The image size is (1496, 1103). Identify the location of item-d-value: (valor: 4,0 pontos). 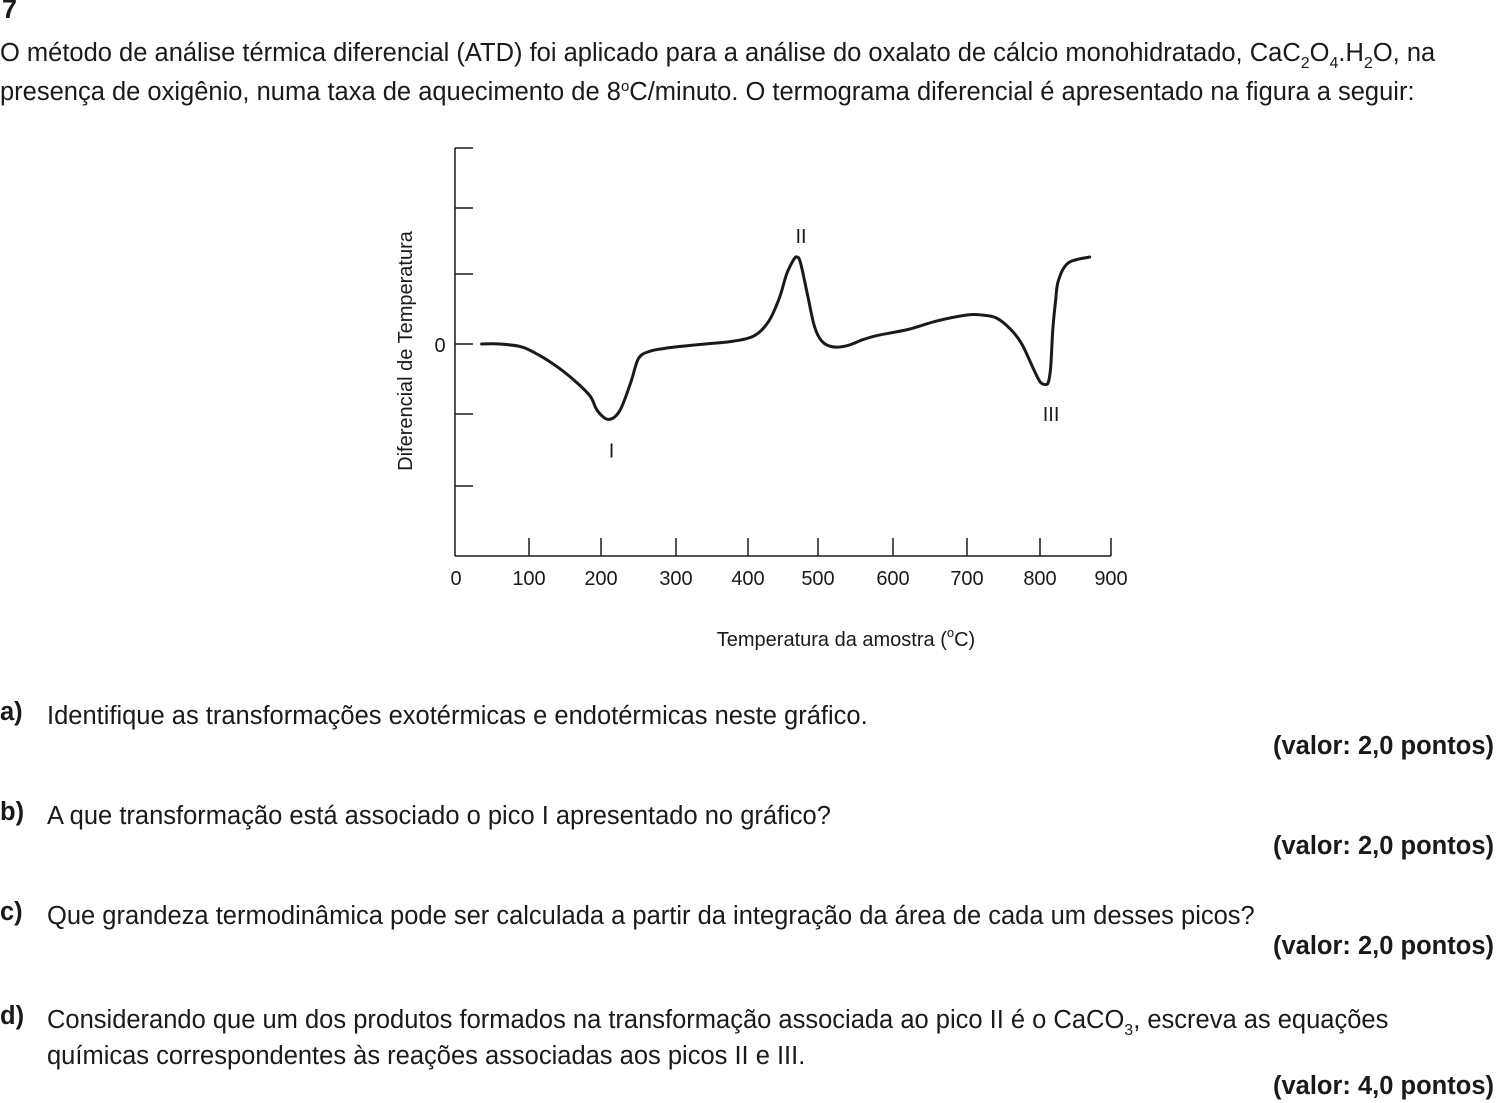
(1383, 1086).